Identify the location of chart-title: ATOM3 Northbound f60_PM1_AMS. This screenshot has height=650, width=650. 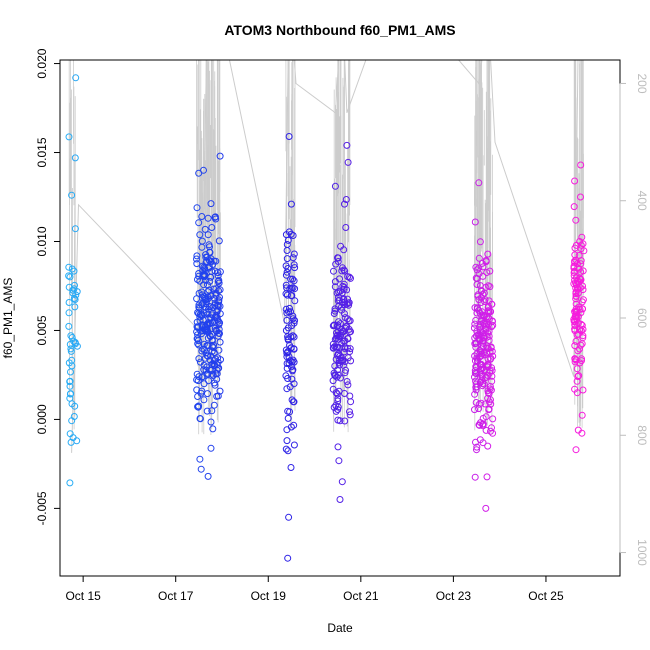
(339, 30).